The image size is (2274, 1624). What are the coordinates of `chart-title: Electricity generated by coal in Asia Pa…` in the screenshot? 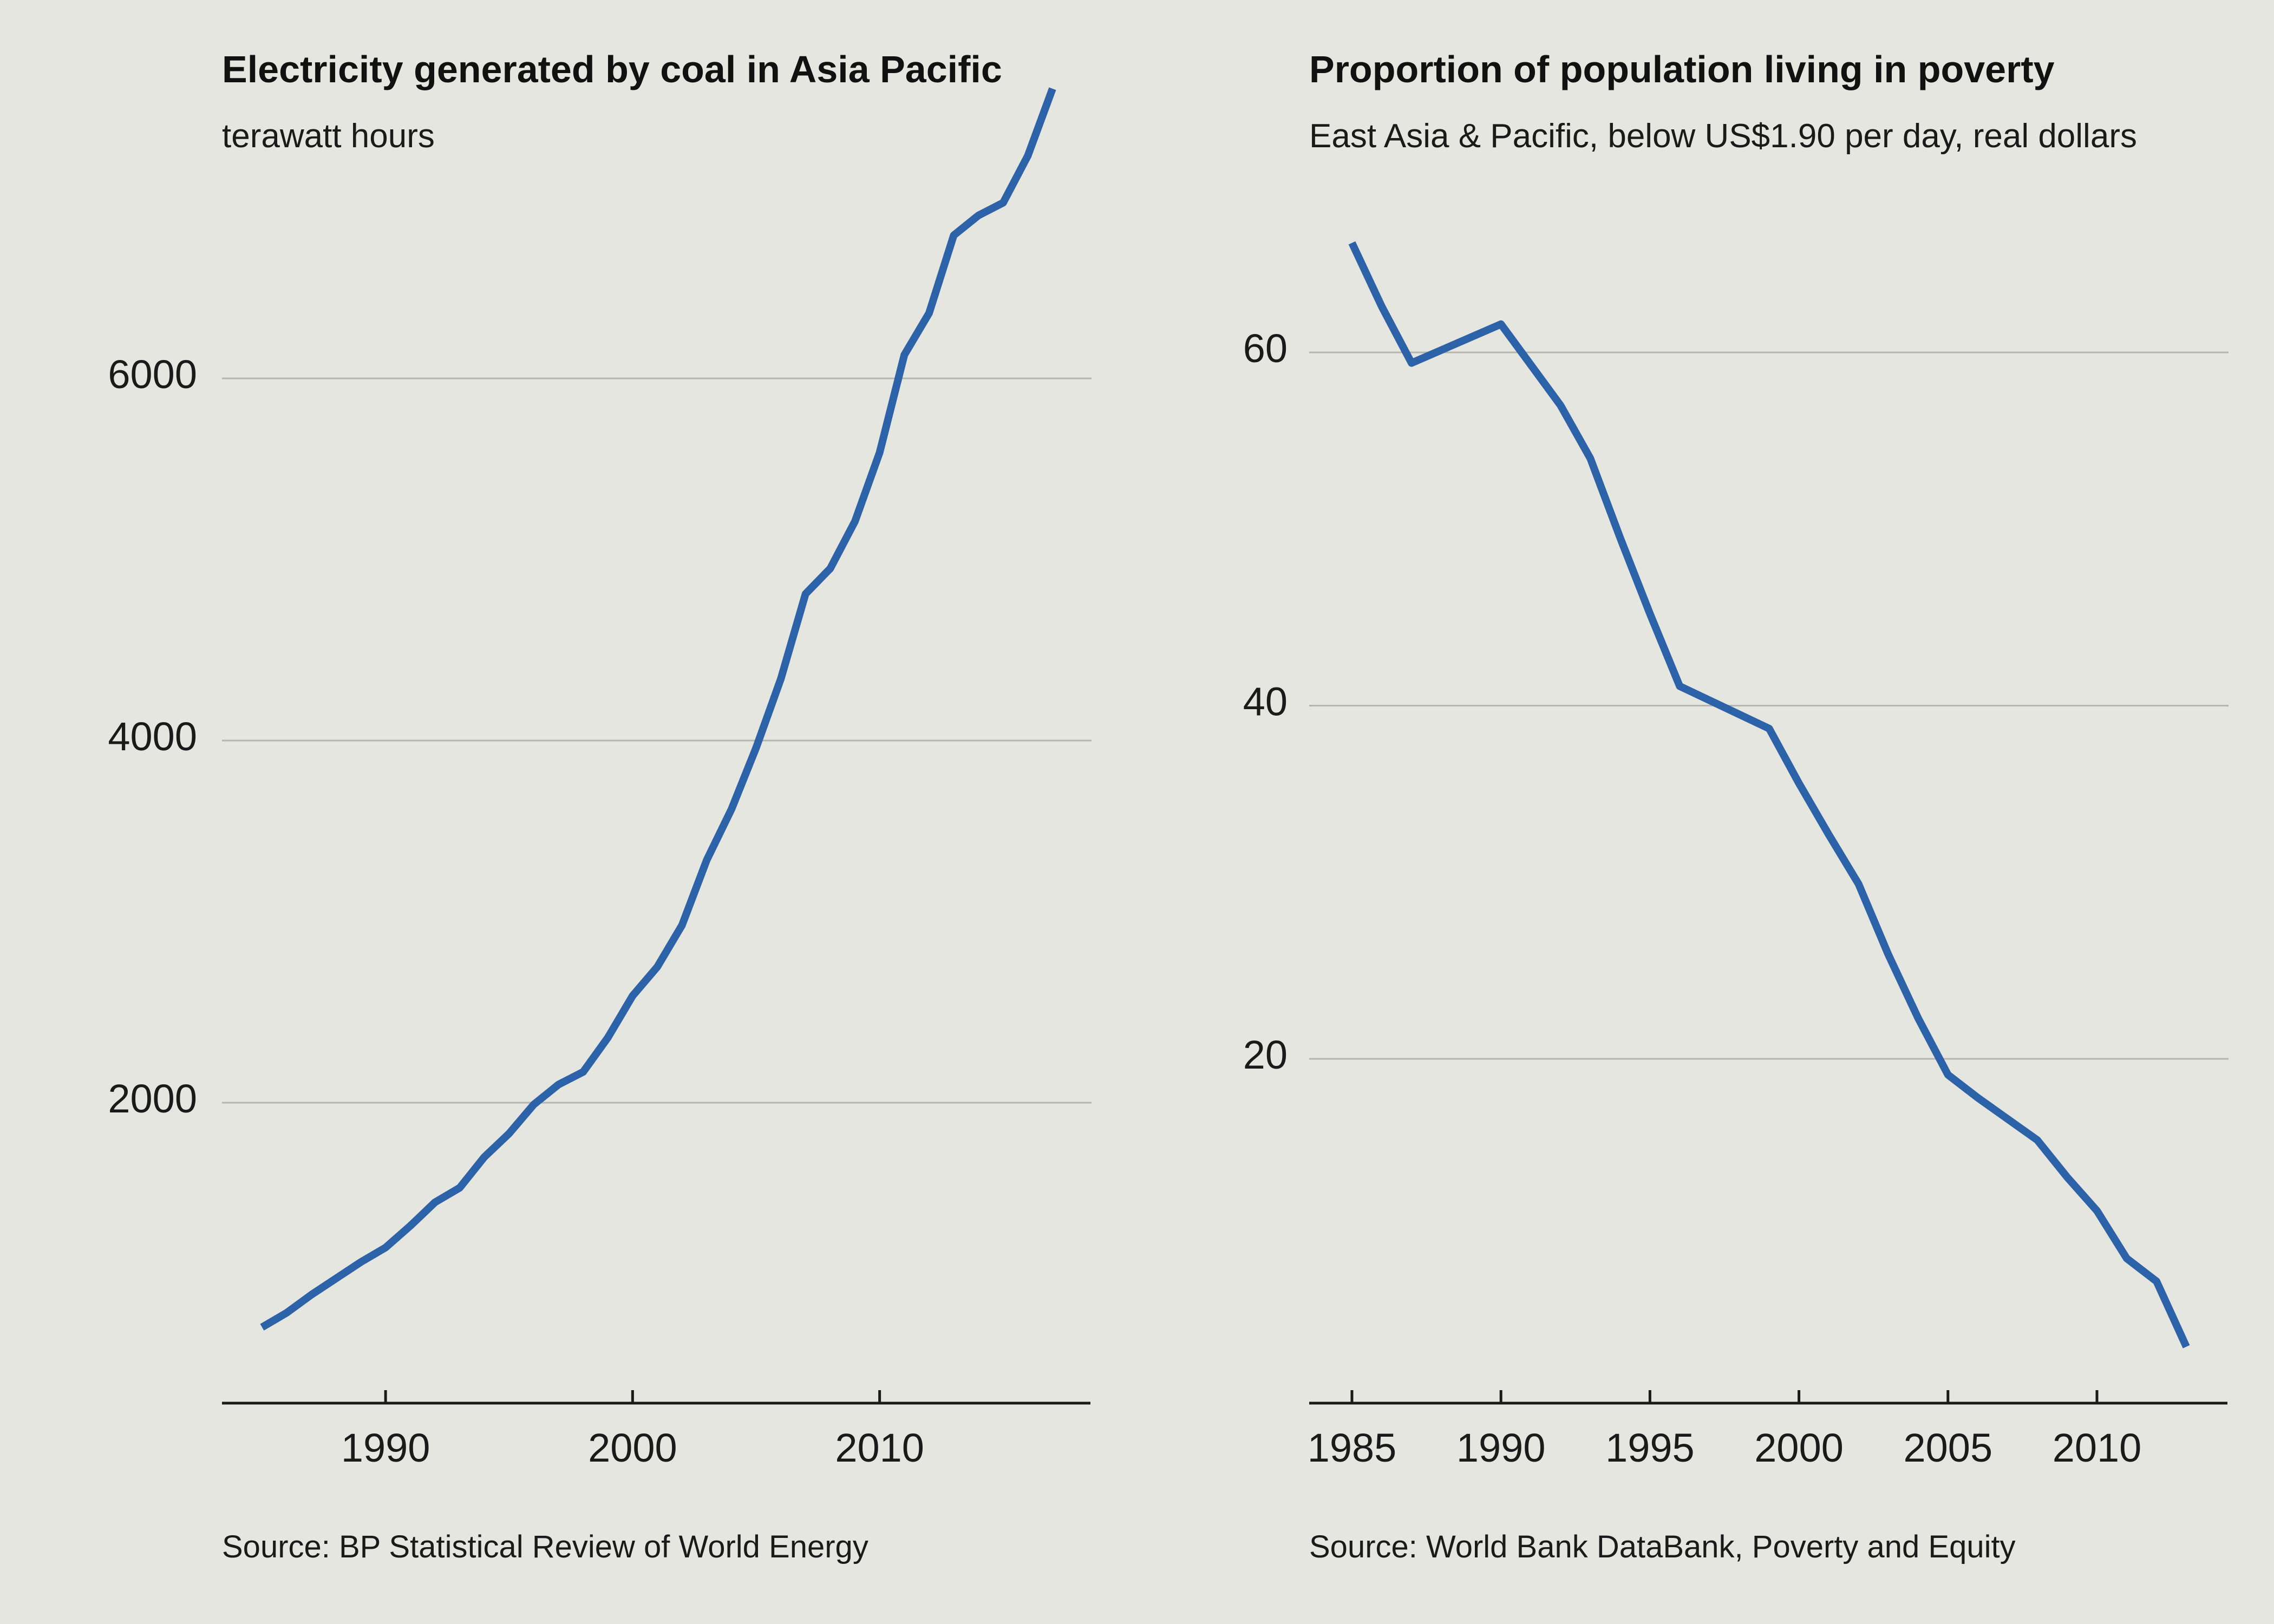 It's located at (612, 69).